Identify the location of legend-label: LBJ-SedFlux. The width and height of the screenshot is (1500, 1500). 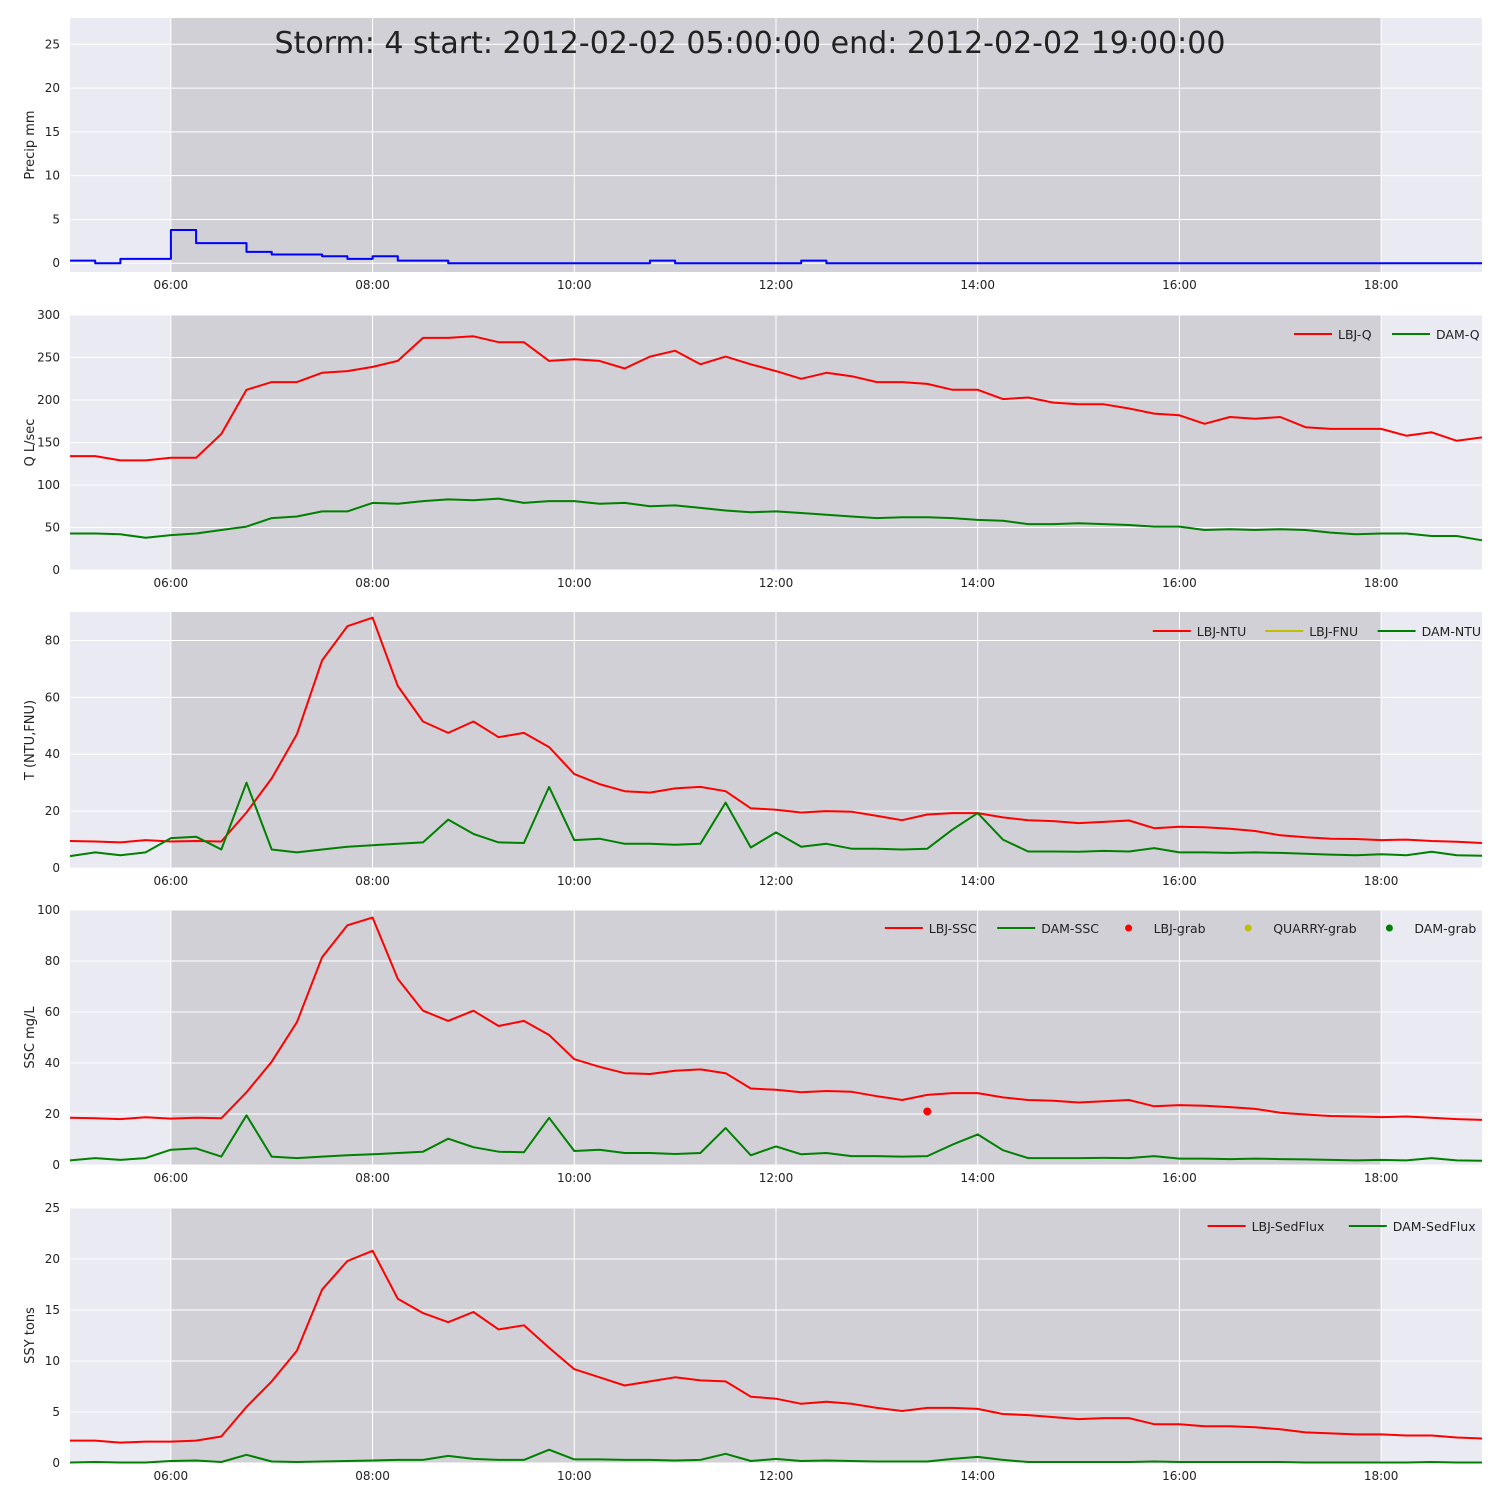
(1288, 1226).